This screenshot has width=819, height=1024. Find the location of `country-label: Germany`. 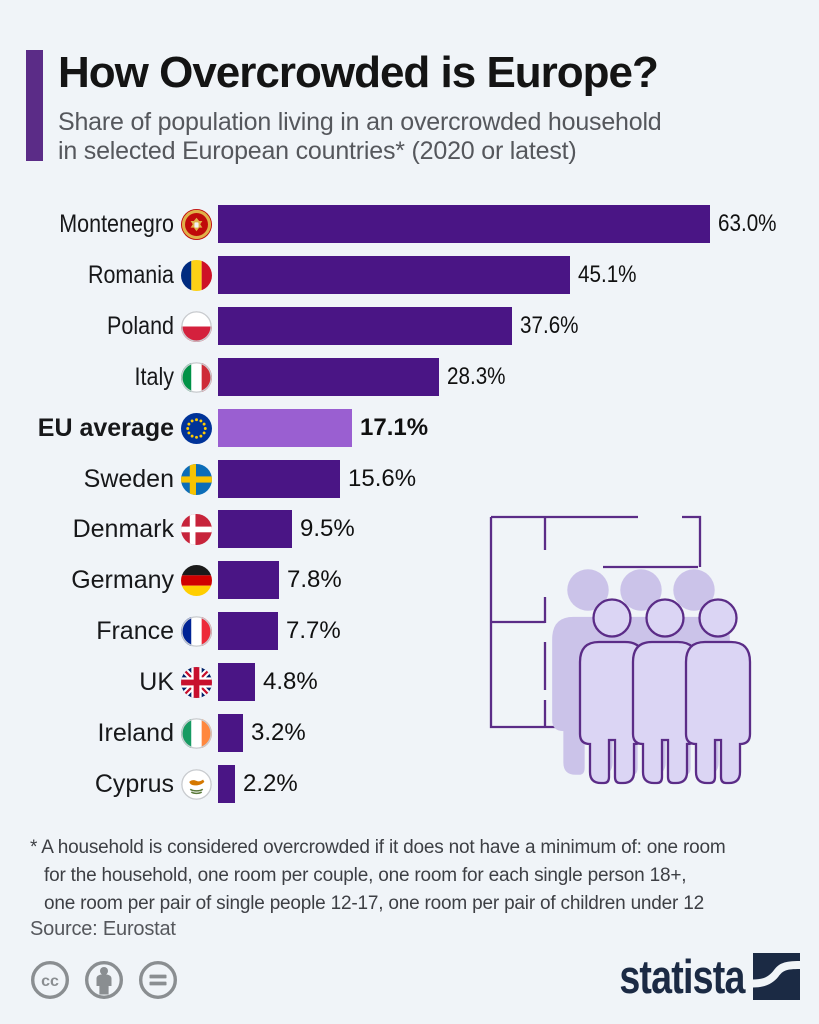

country-label: Germany is located at coordinates (122, 579).